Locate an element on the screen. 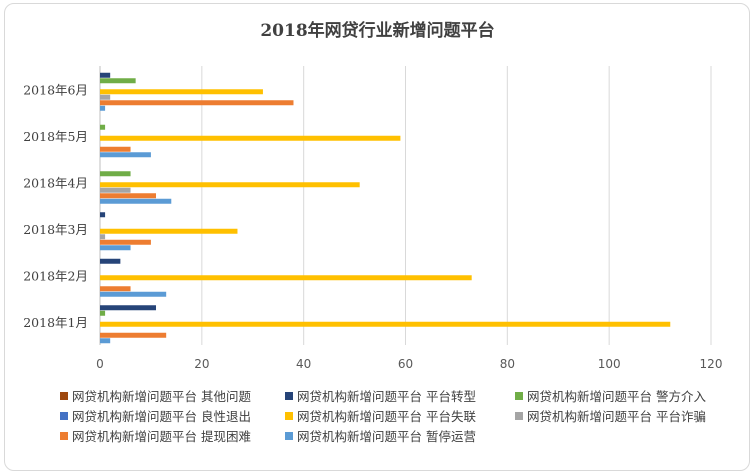 The image size is (755, 475). legend-item: 网贷机构新增问题平台 警方介入 is located at coordinates (610, 395).